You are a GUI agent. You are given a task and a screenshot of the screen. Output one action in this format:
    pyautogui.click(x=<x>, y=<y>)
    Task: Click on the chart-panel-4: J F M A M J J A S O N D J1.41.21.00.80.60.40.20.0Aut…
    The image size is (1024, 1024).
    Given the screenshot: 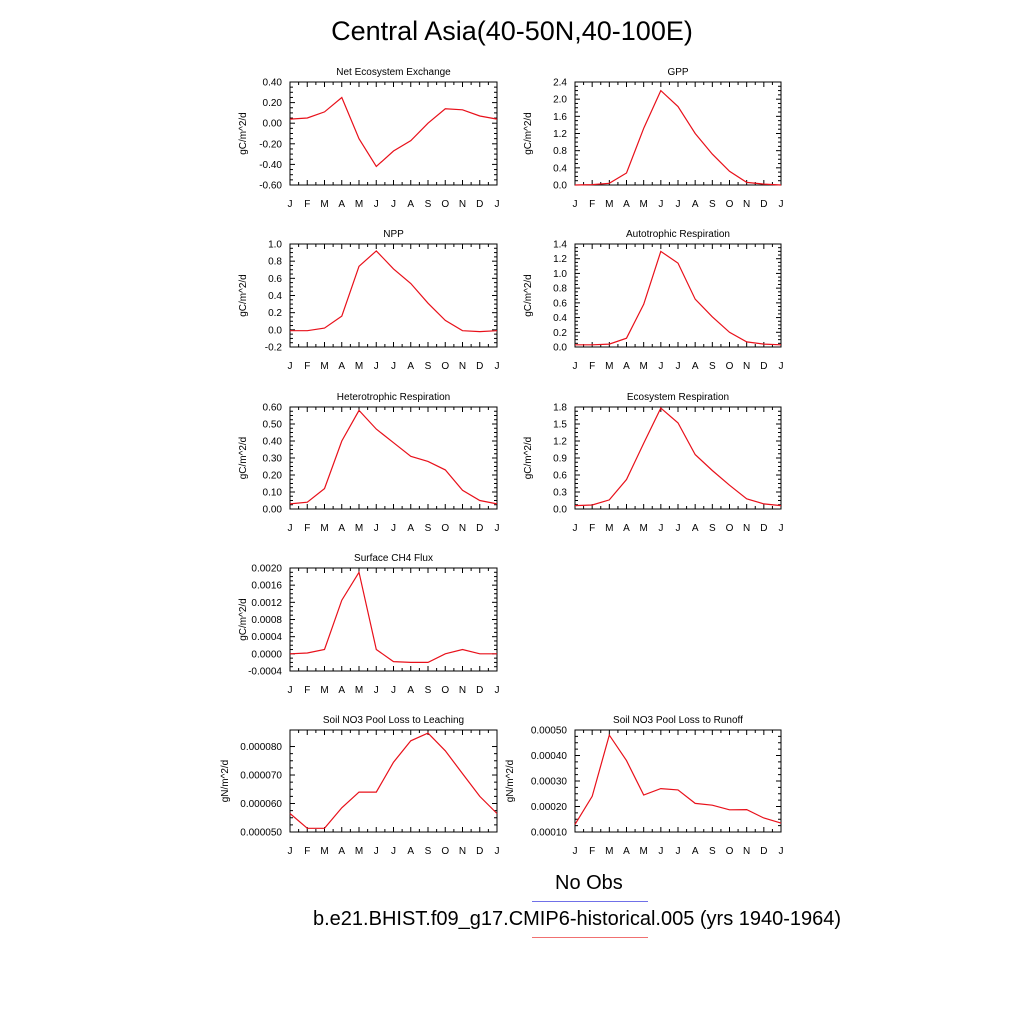 What is the action you would take?
    pyautogui.click(x=653, y=300)
    